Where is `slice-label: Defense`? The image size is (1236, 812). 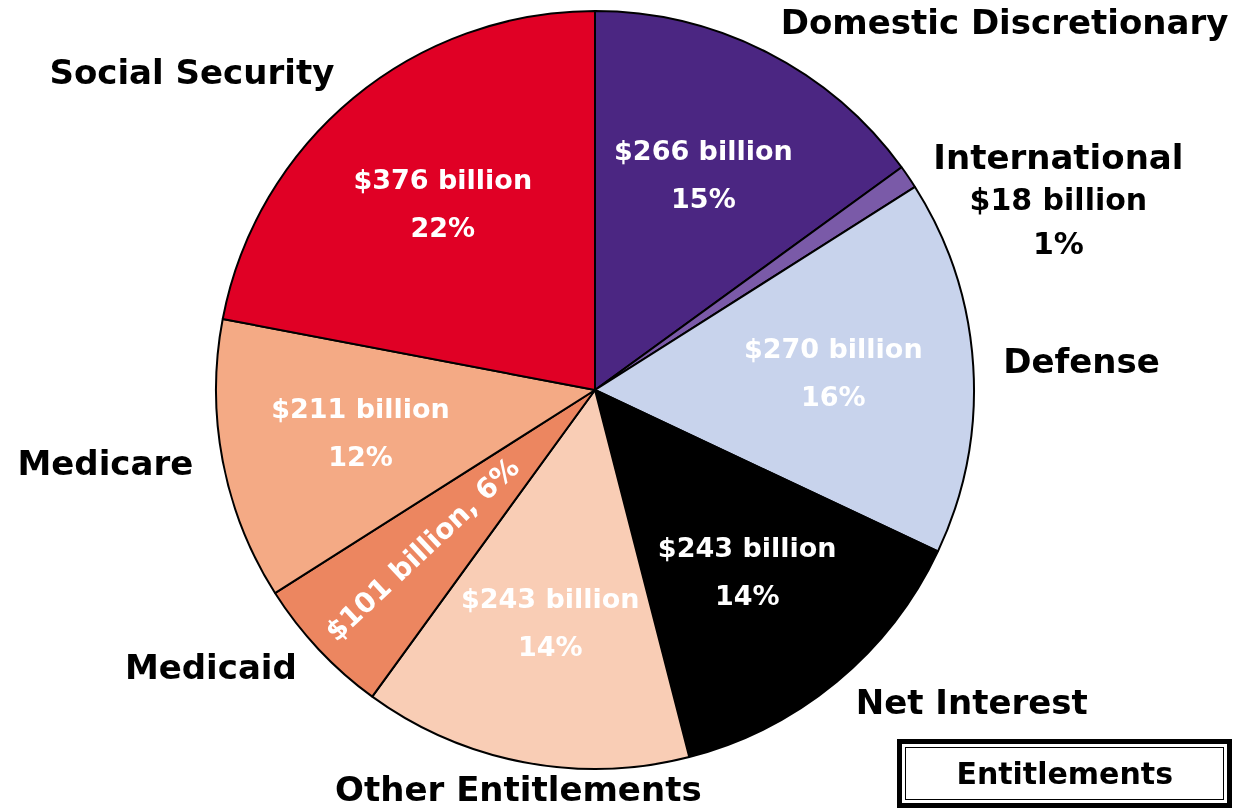 slice-label: Defense is located at coordinates (1081, 361).